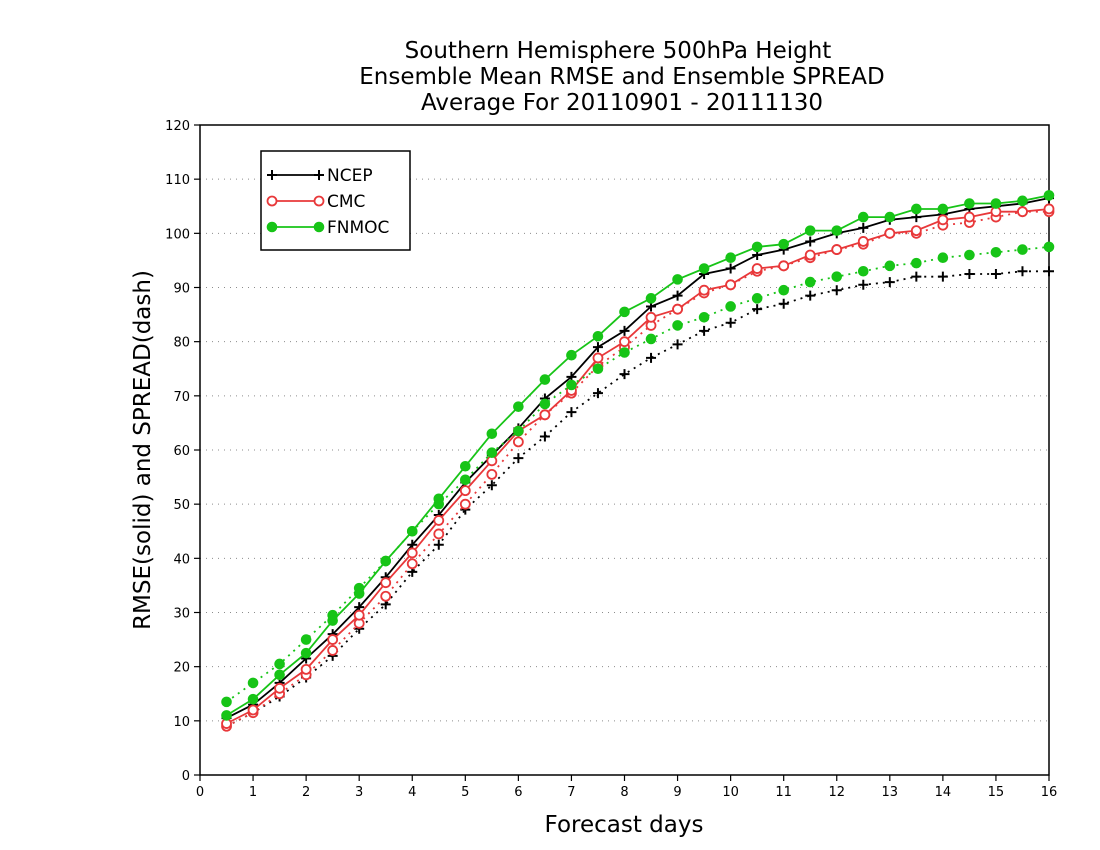  I want to click on x-tick-label: 14, so click(943, 792).